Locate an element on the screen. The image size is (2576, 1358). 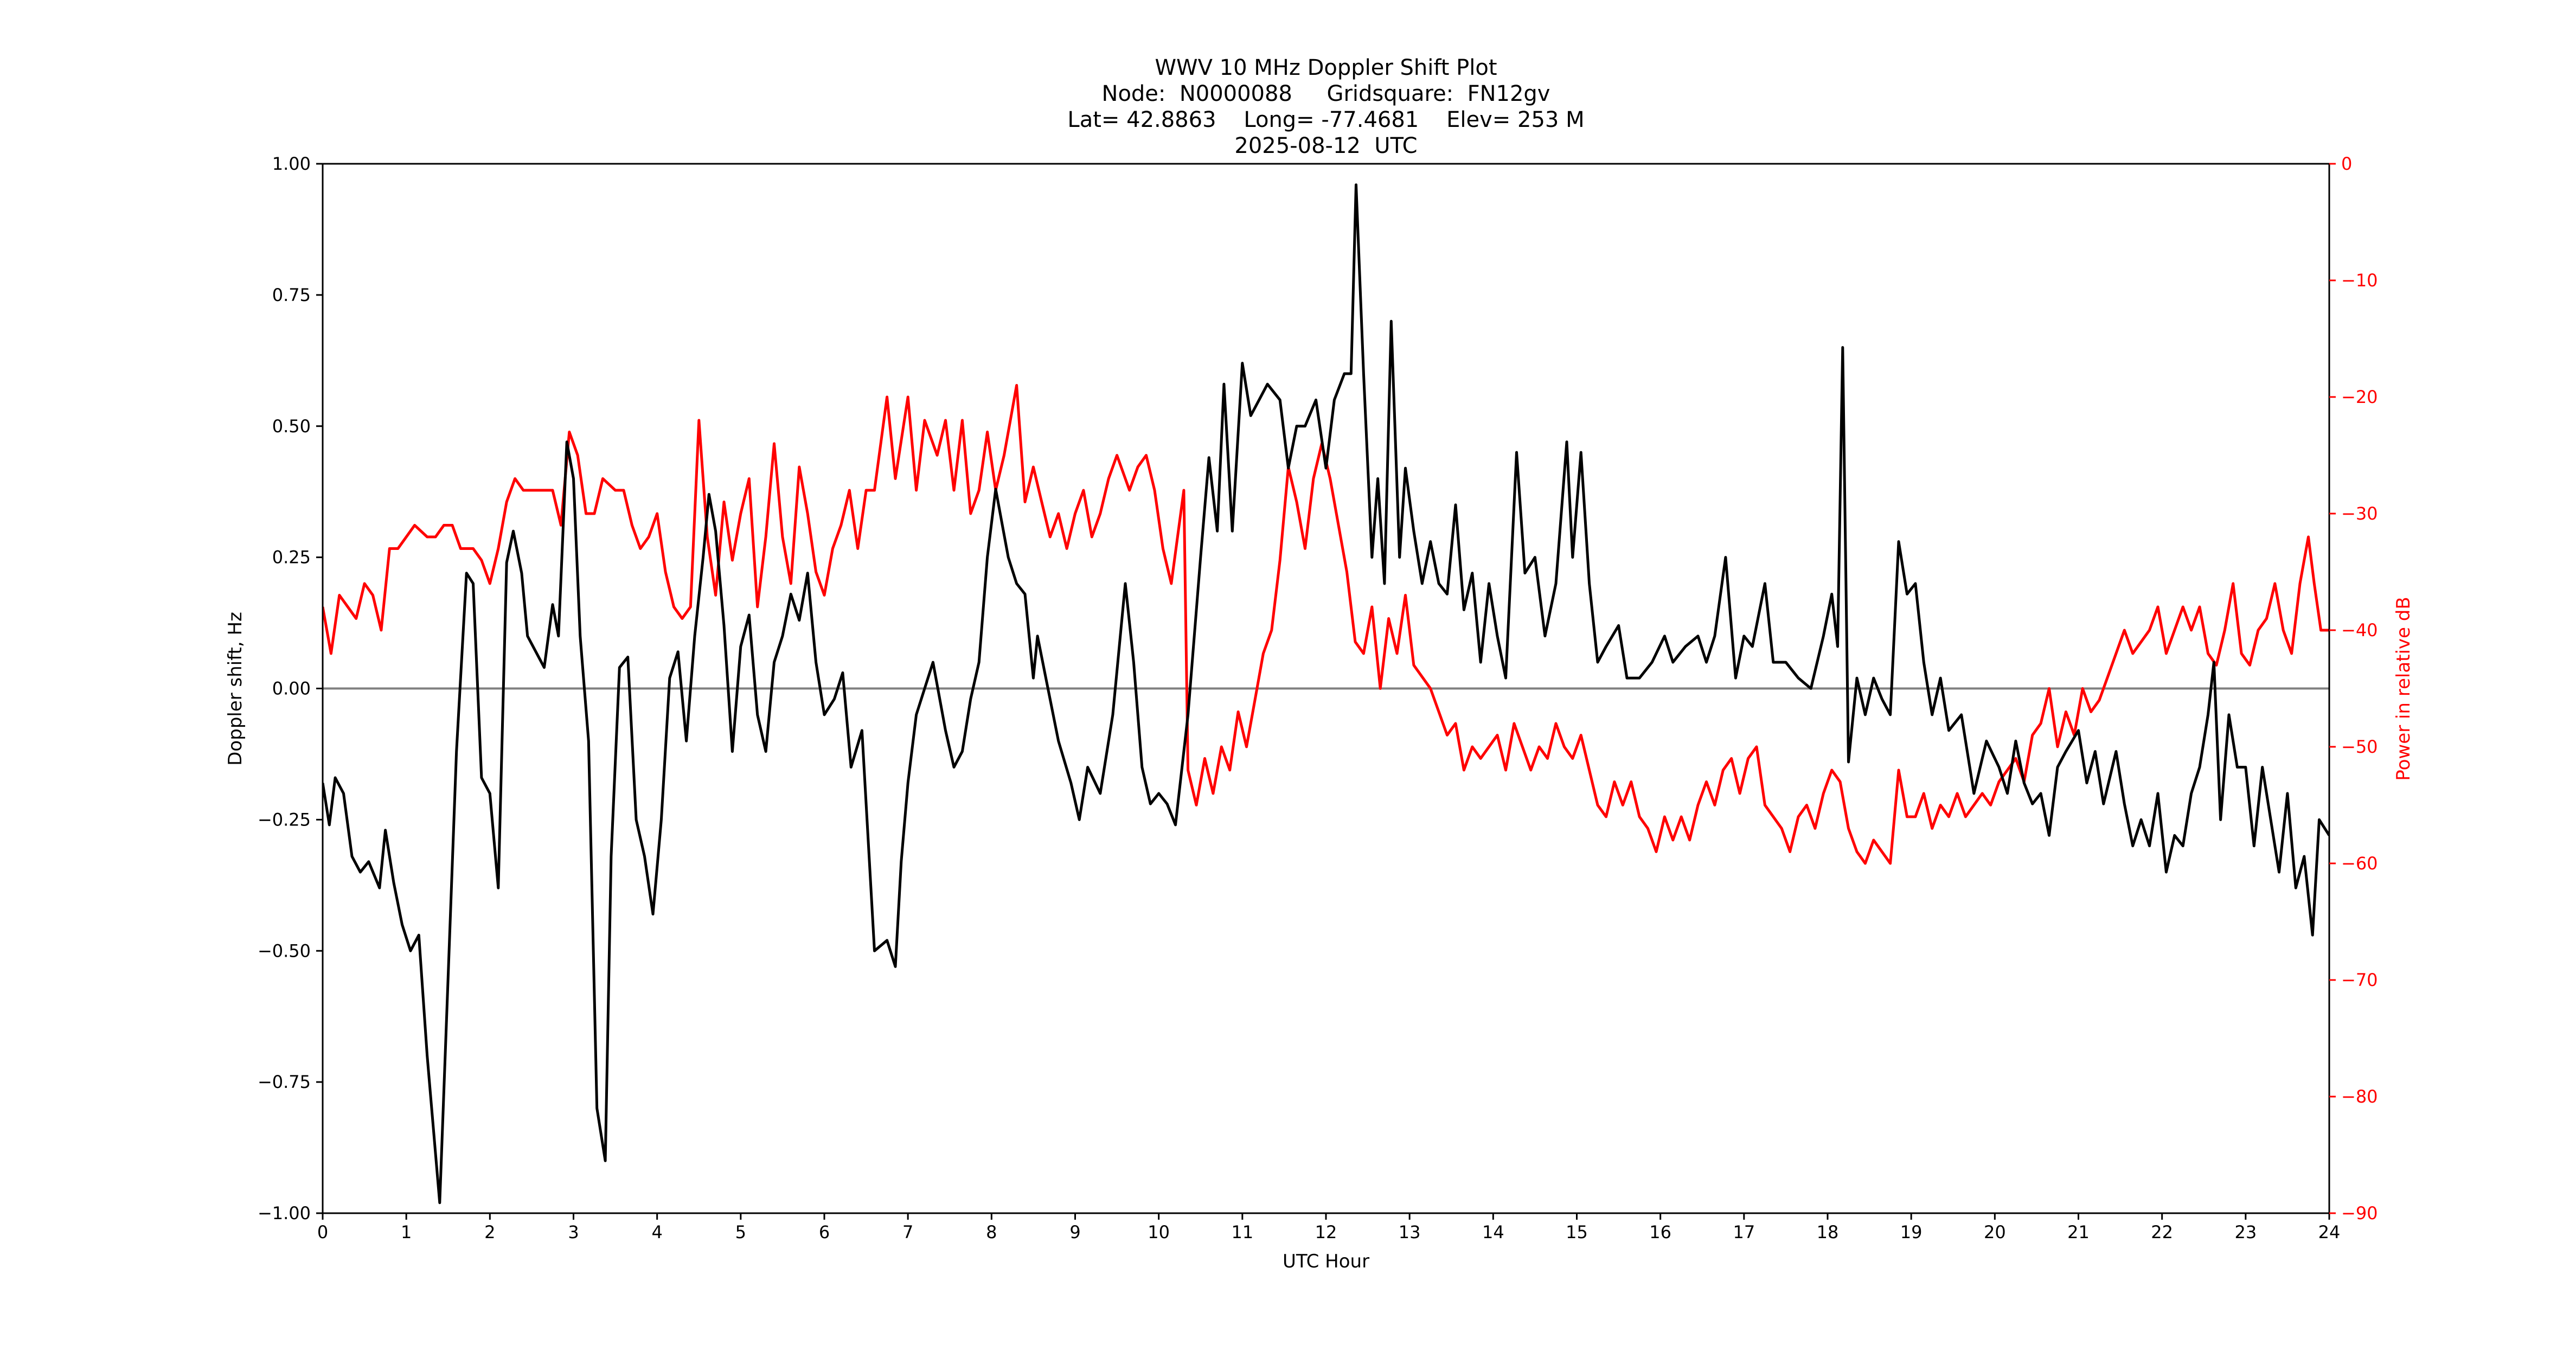
x-tick-label: 21 is located at coordinates (2078, 1232).